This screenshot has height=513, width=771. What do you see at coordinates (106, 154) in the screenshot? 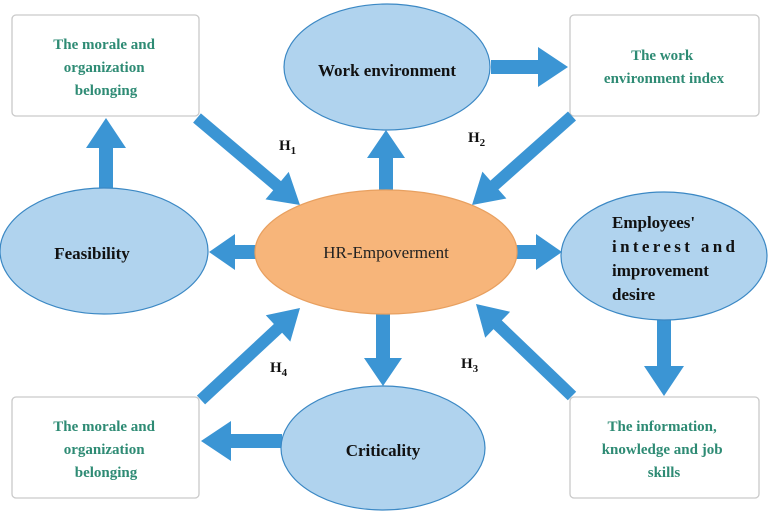
I see `arrow-feasibility-to-morale-box` at bounding box center [106, 154].